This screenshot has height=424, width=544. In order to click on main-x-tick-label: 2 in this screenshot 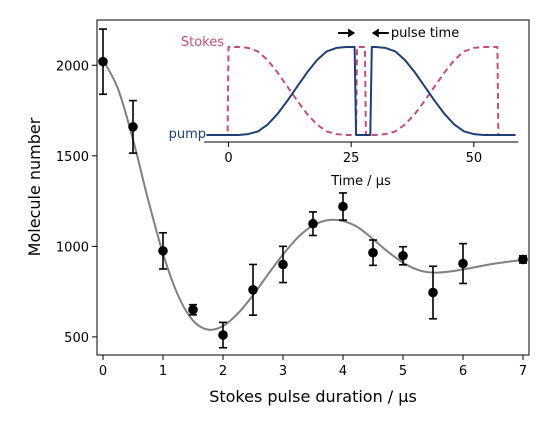, I will do `click(223, 371)`.